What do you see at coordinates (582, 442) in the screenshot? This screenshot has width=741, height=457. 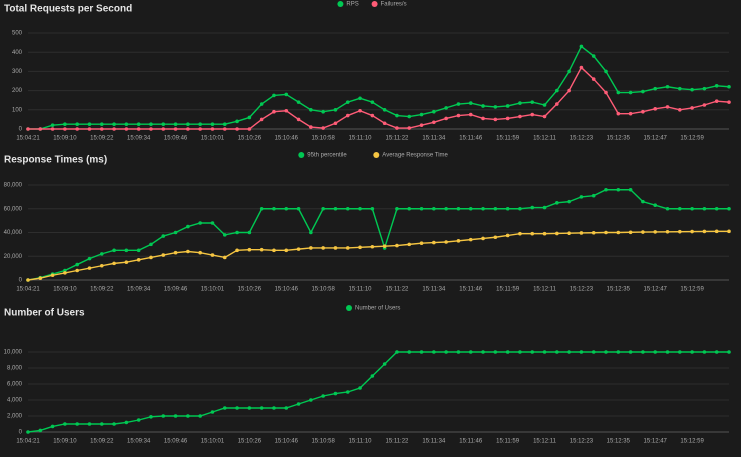 I see `x-tick-label: 15:12:23` at bounding box center [582, 442].